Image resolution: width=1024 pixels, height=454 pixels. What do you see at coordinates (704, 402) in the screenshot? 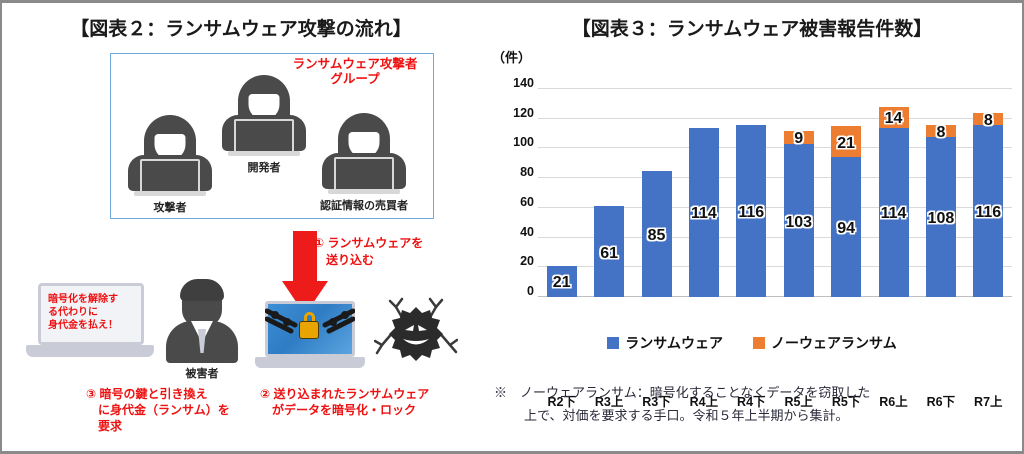
I see `x-axis-tick-label: R4上` at bounding box center [704, 402].